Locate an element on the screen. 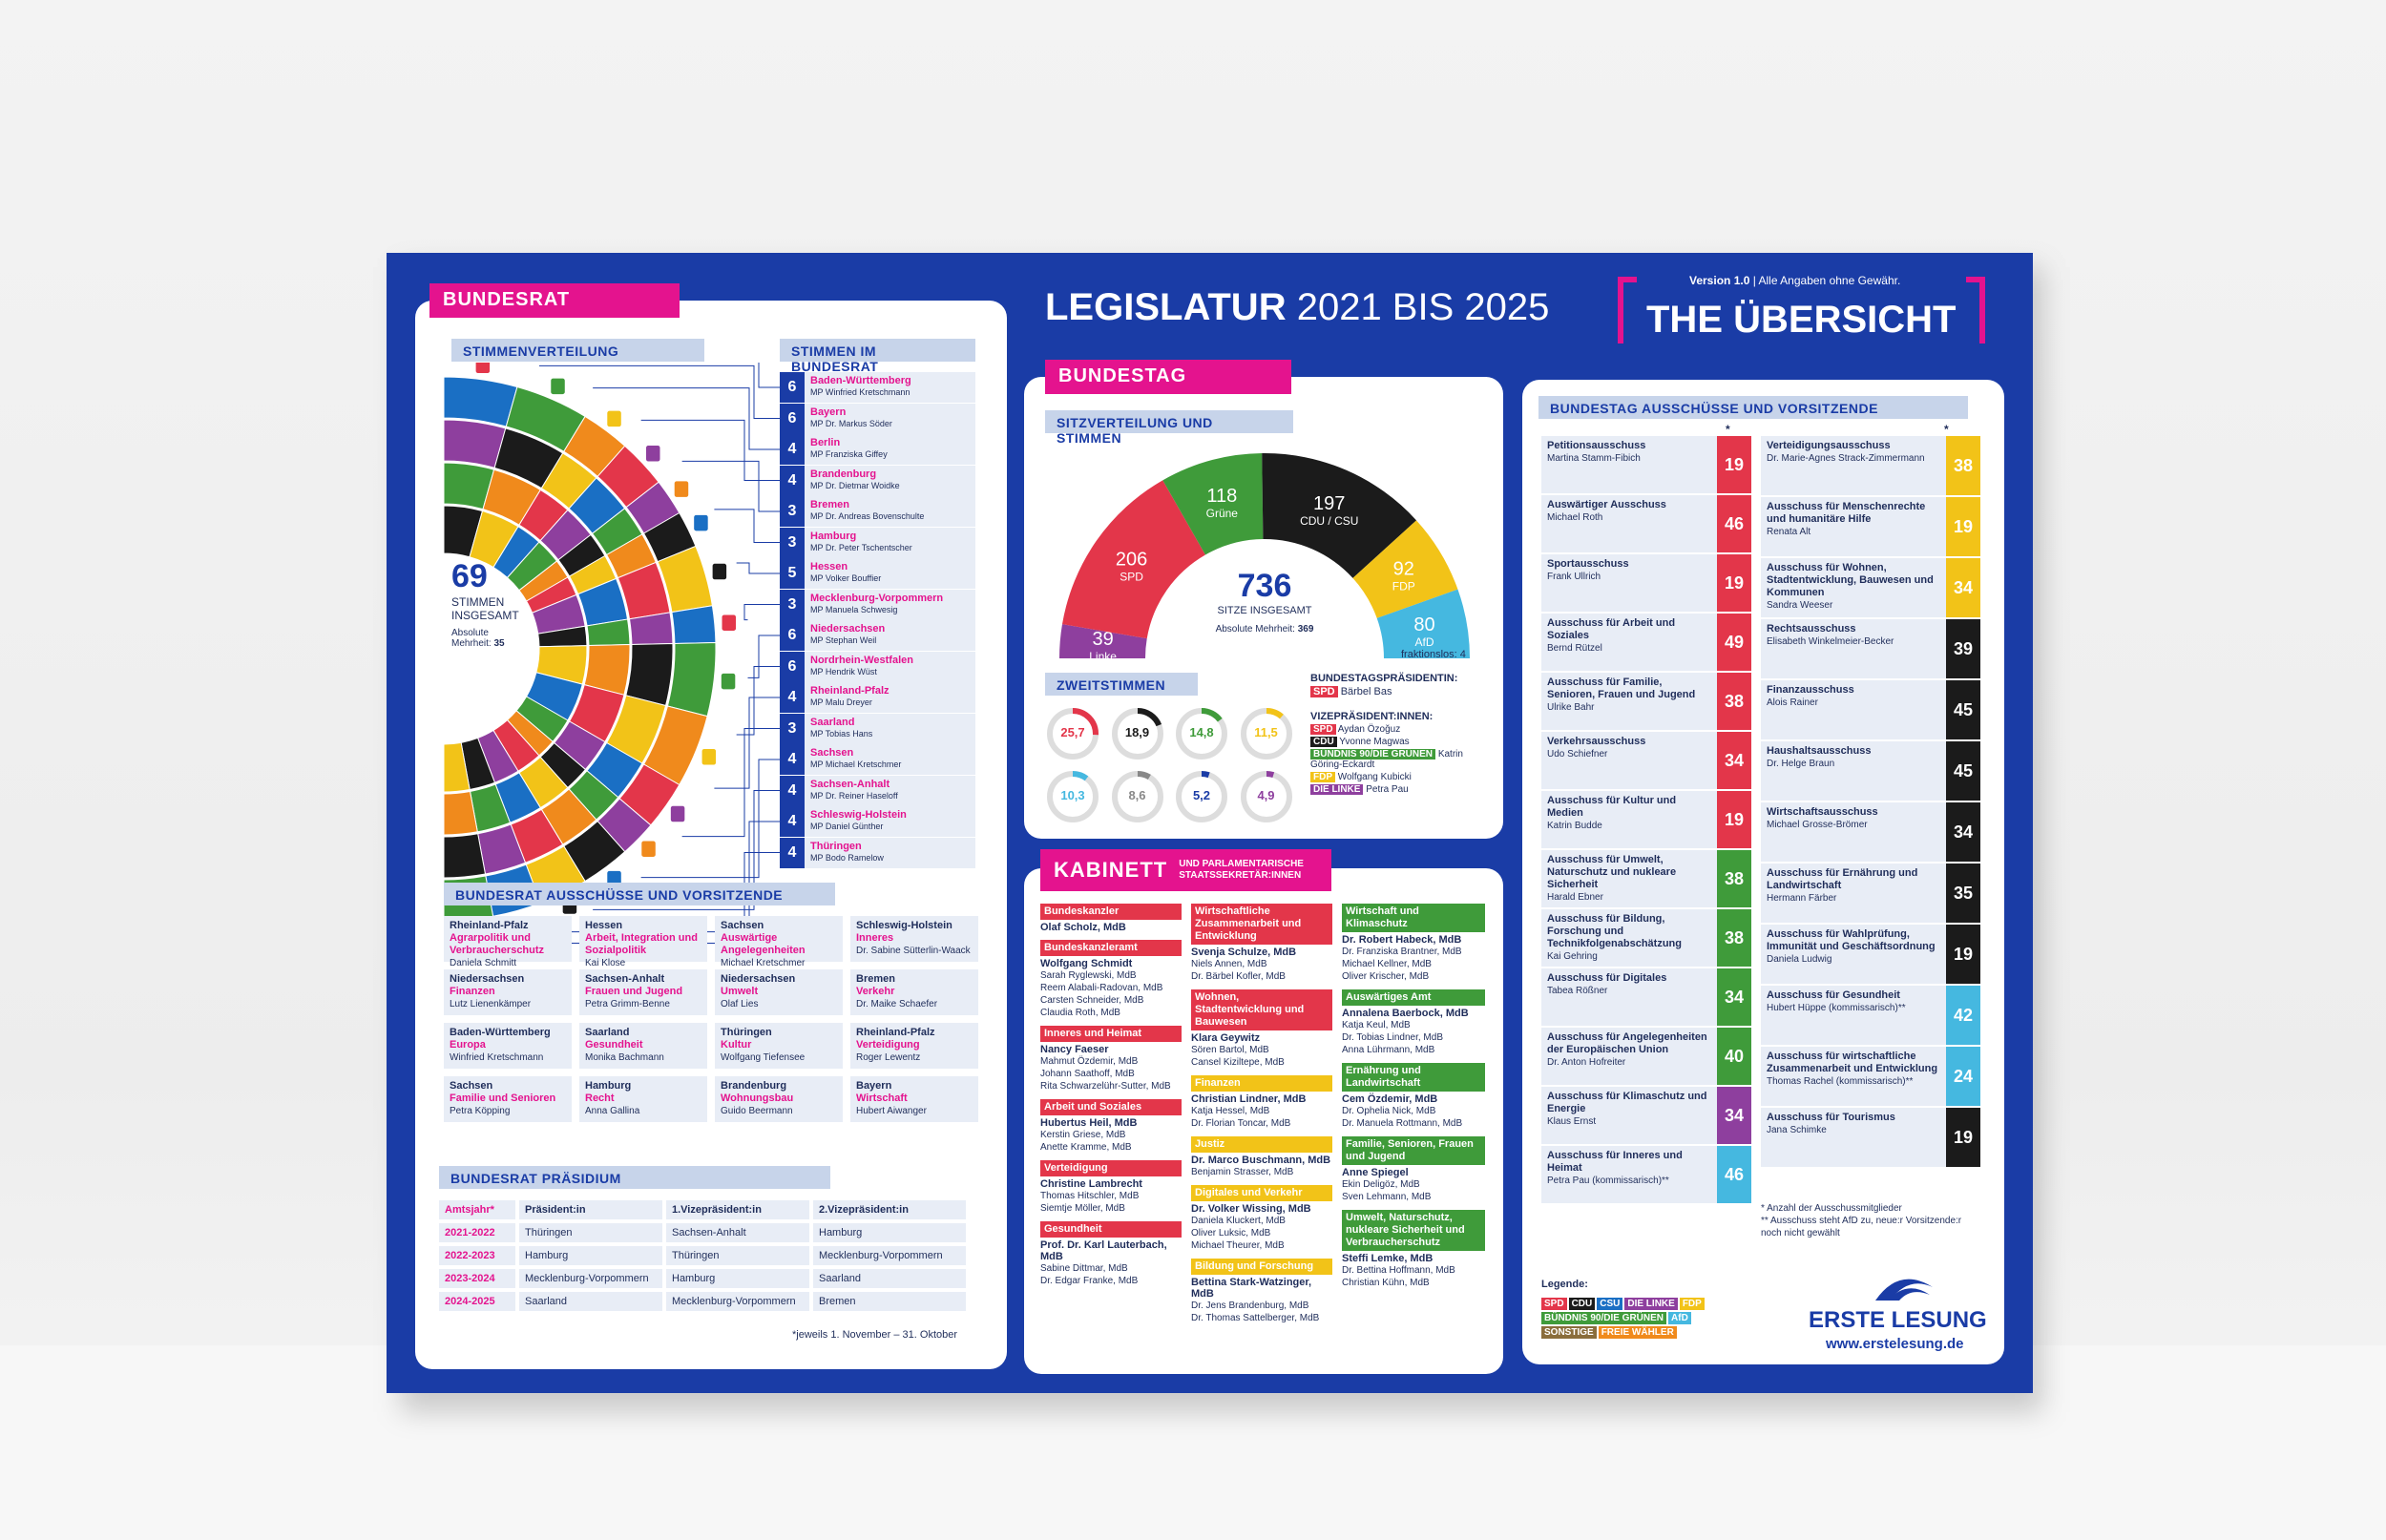 The height and width of the screenshot is (1540, 2386). ausschuss-land: Baden-Württemberg is located at coordinates (501, 1033).